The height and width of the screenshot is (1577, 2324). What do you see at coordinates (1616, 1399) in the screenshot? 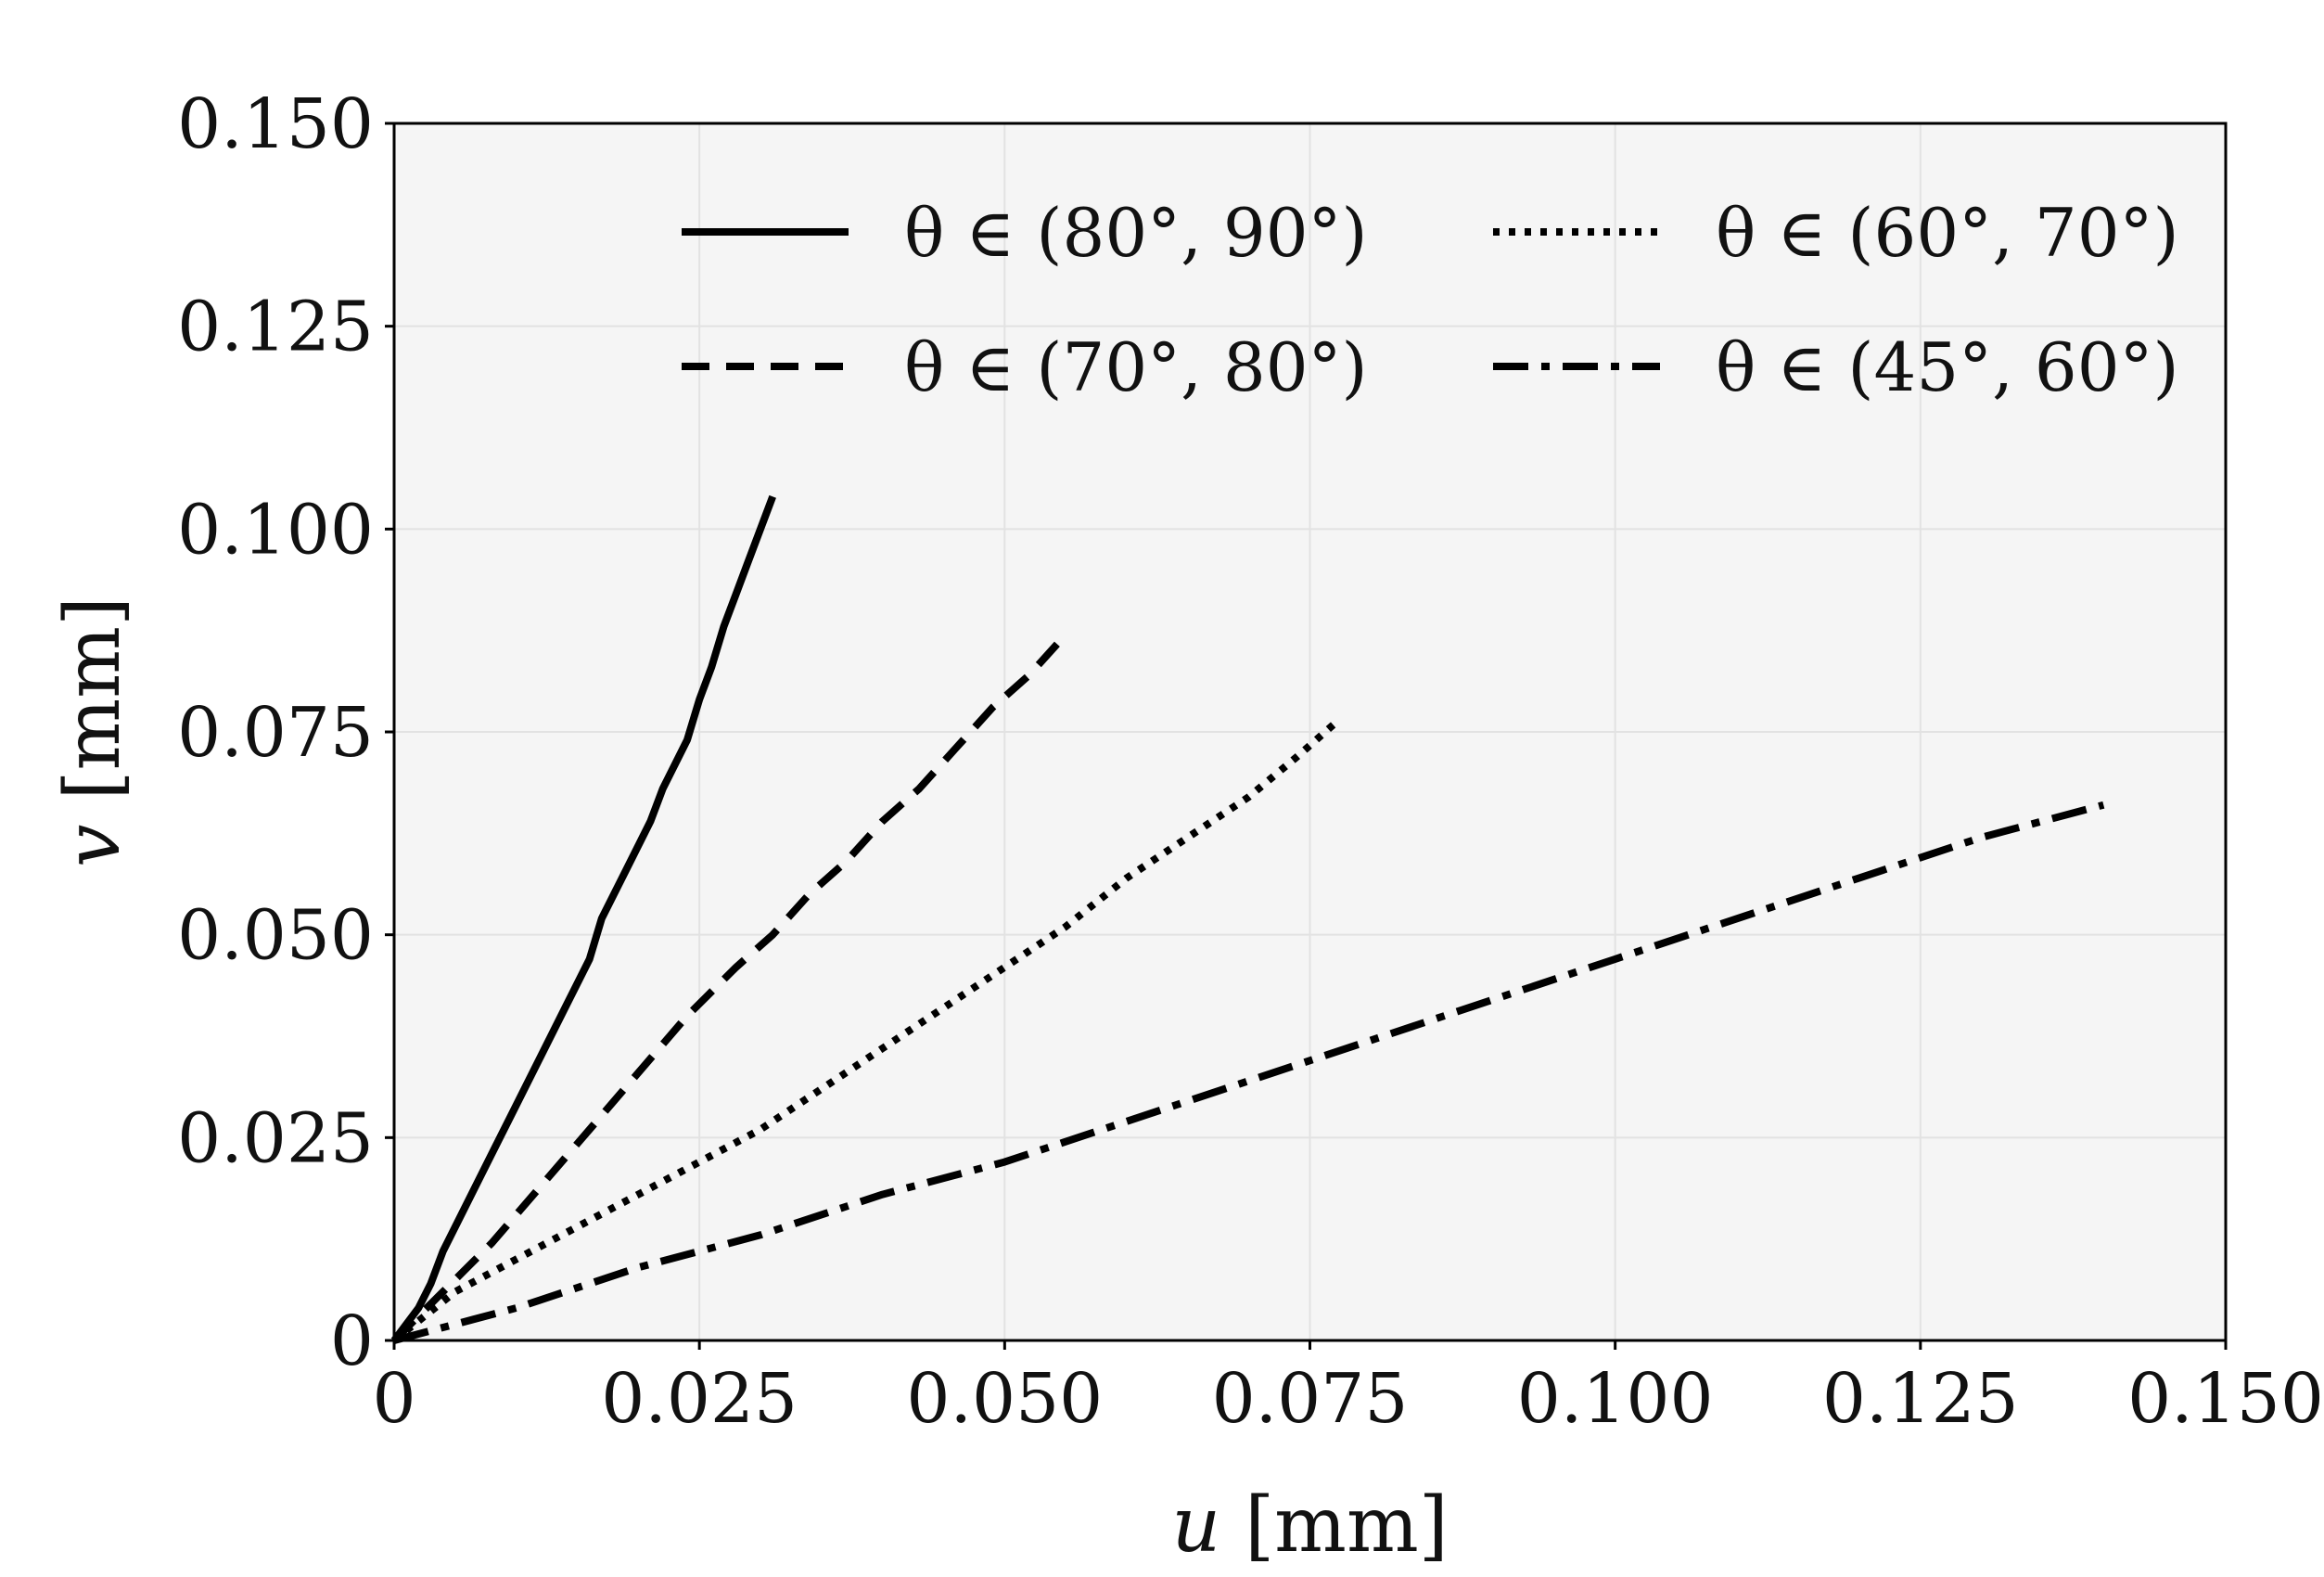
I see `x-tick-label: 0.100` at bounding box center [1616, 1399].